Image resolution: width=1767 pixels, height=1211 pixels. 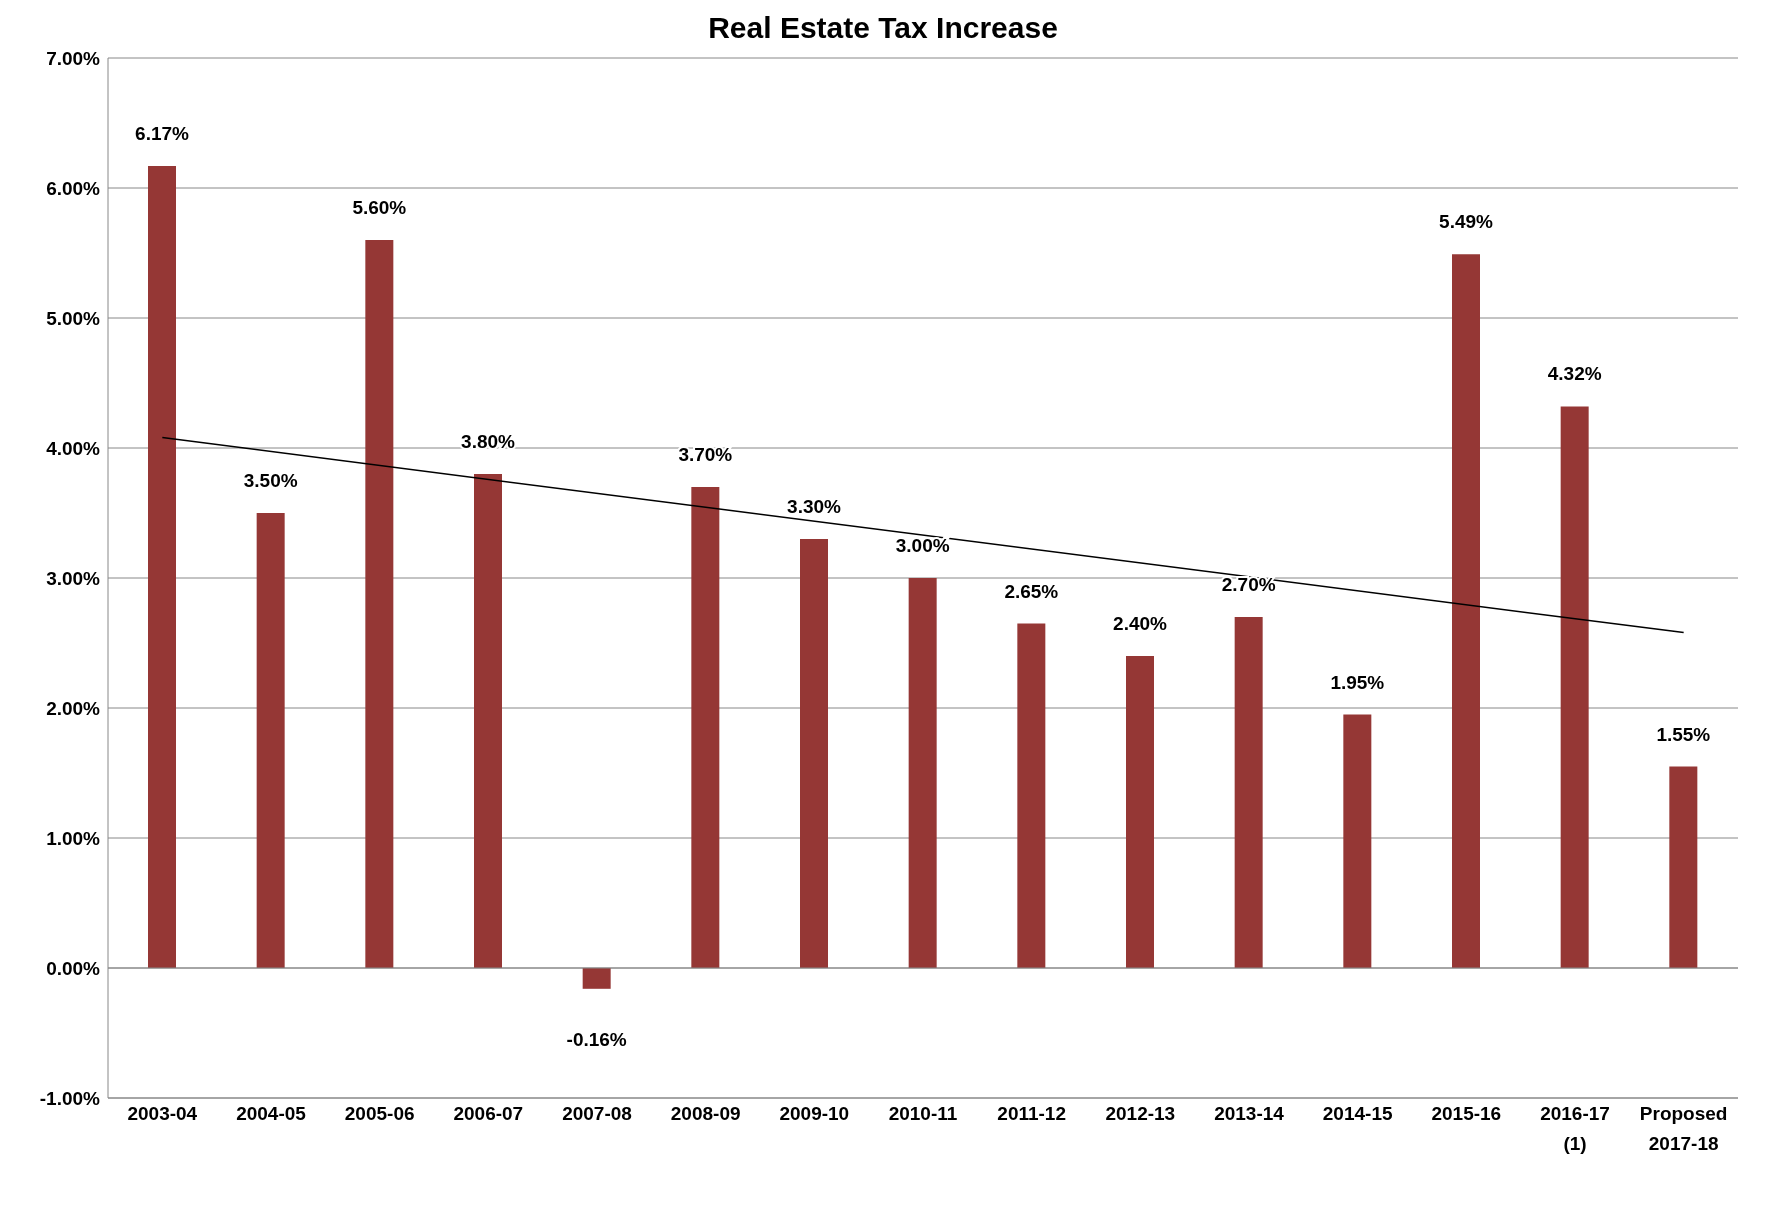 What do you see at coordinates (73, 188) in the screenshot?
I see `y-tick-label: 6.00%` at bounding box center [73, 188].